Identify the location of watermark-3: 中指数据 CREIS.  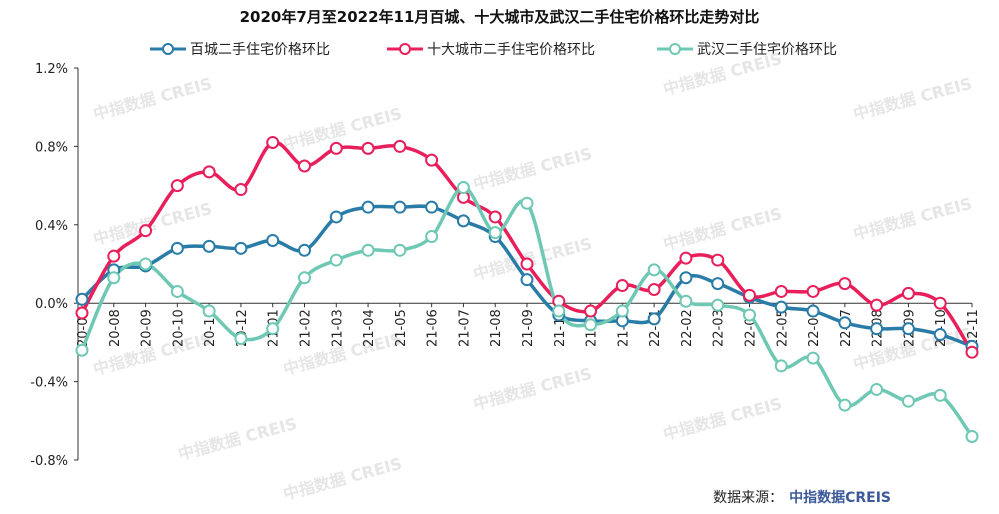
(912, 99).